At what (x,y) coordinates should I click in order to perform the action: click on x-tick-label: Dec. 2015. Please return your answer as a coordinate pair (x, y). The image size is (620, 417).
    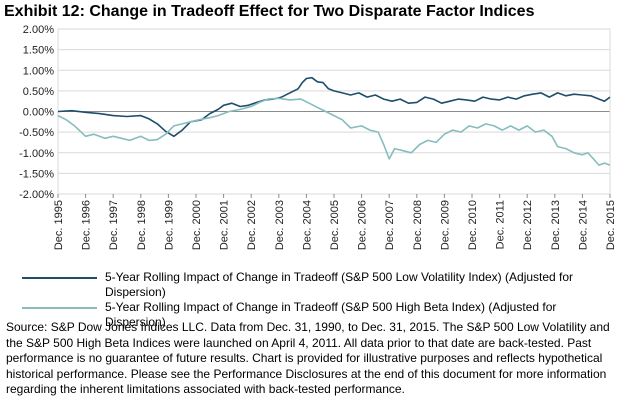
    Looking at the image, I should click on (611, 225).